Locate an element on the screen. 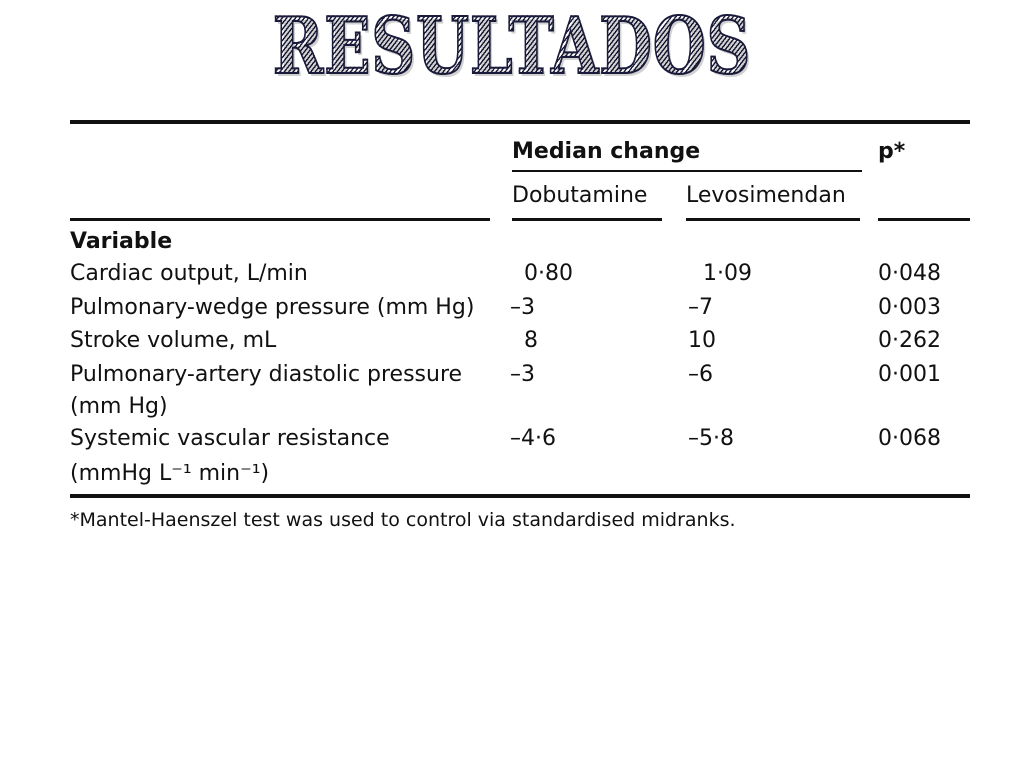 This screenshot has height=768, width=1024. p-value: 0·001 is located at coordinates (909, 374).